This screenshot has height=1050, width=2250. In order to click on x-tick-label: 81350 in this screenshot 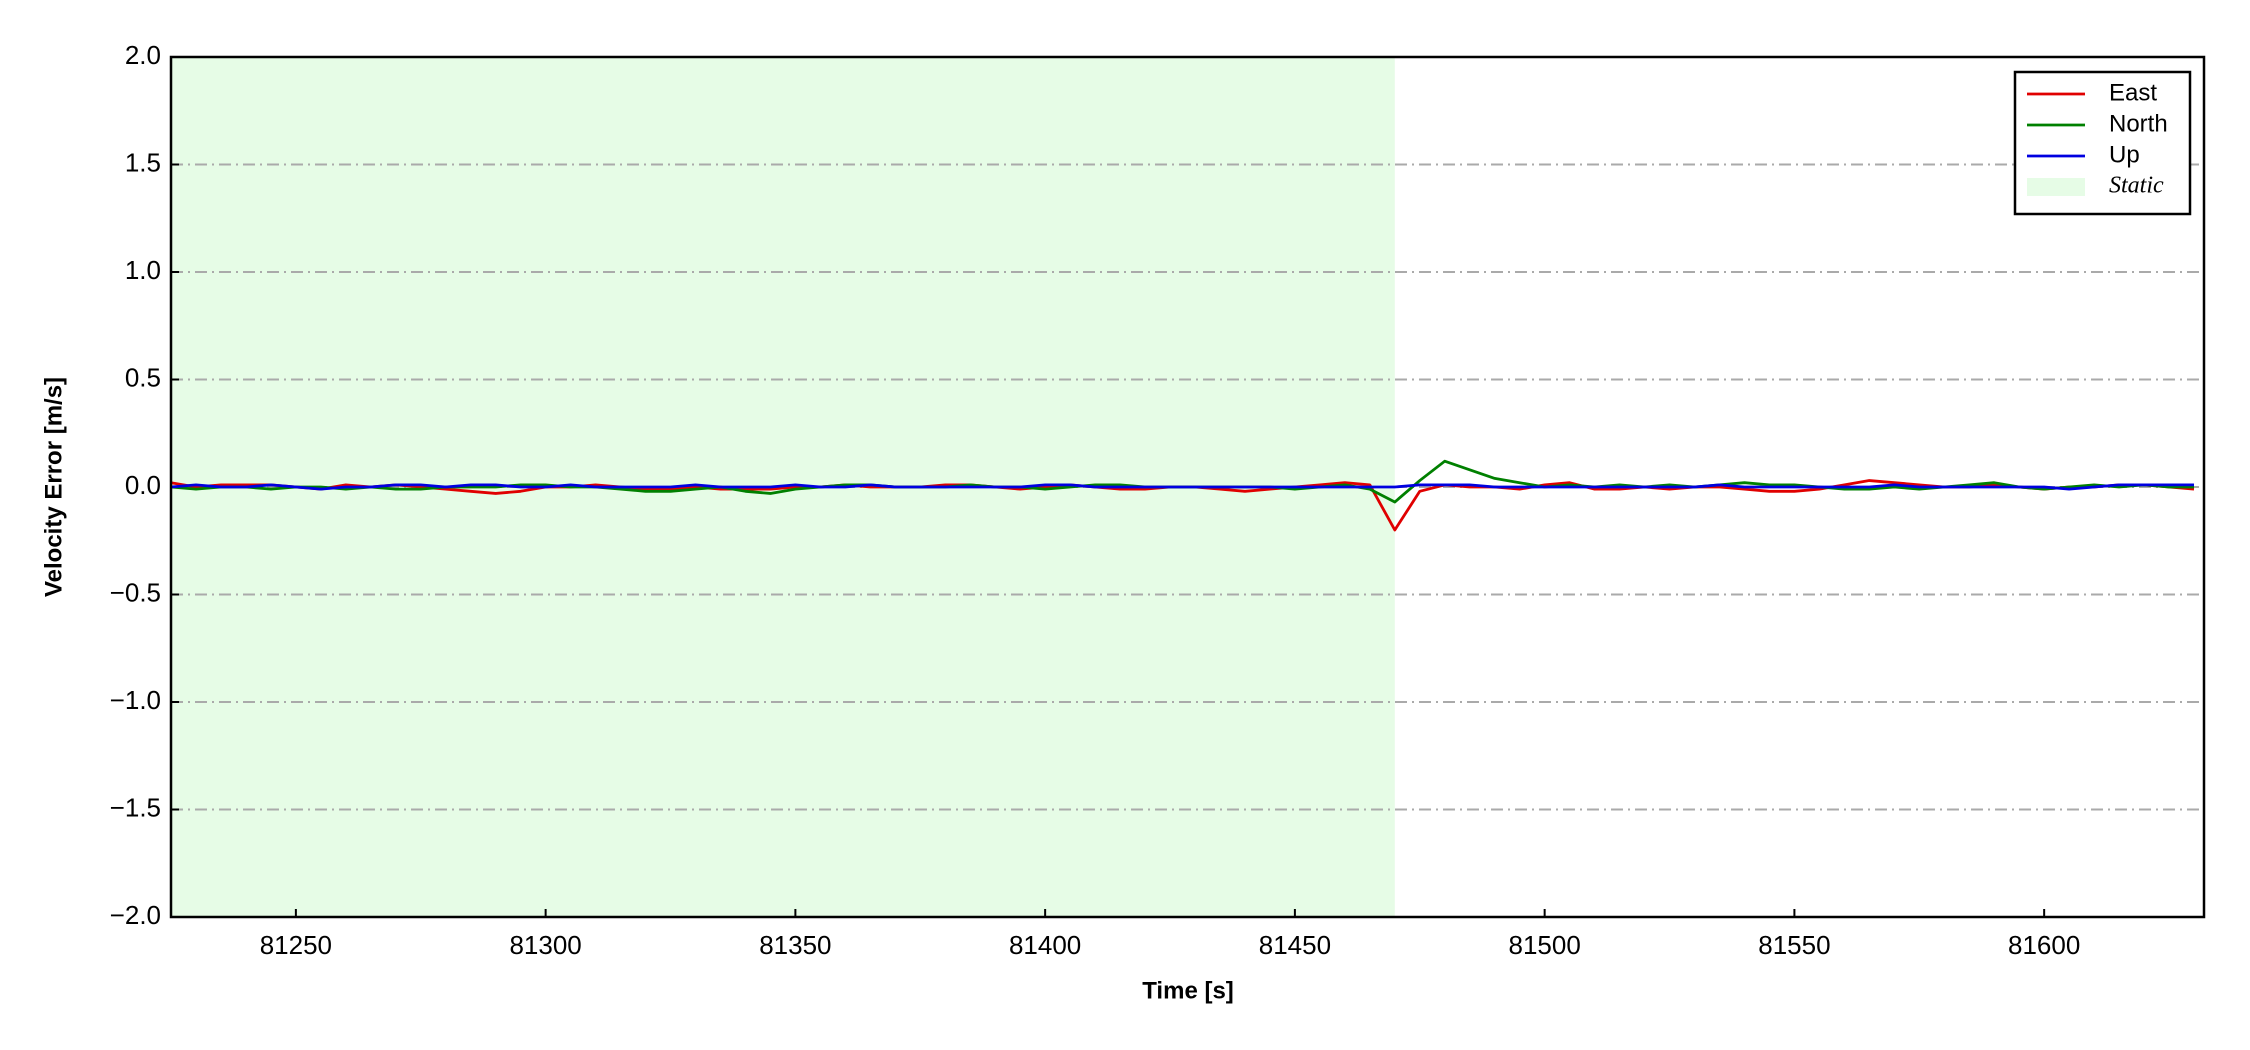, I will do `click(795, 945)`.